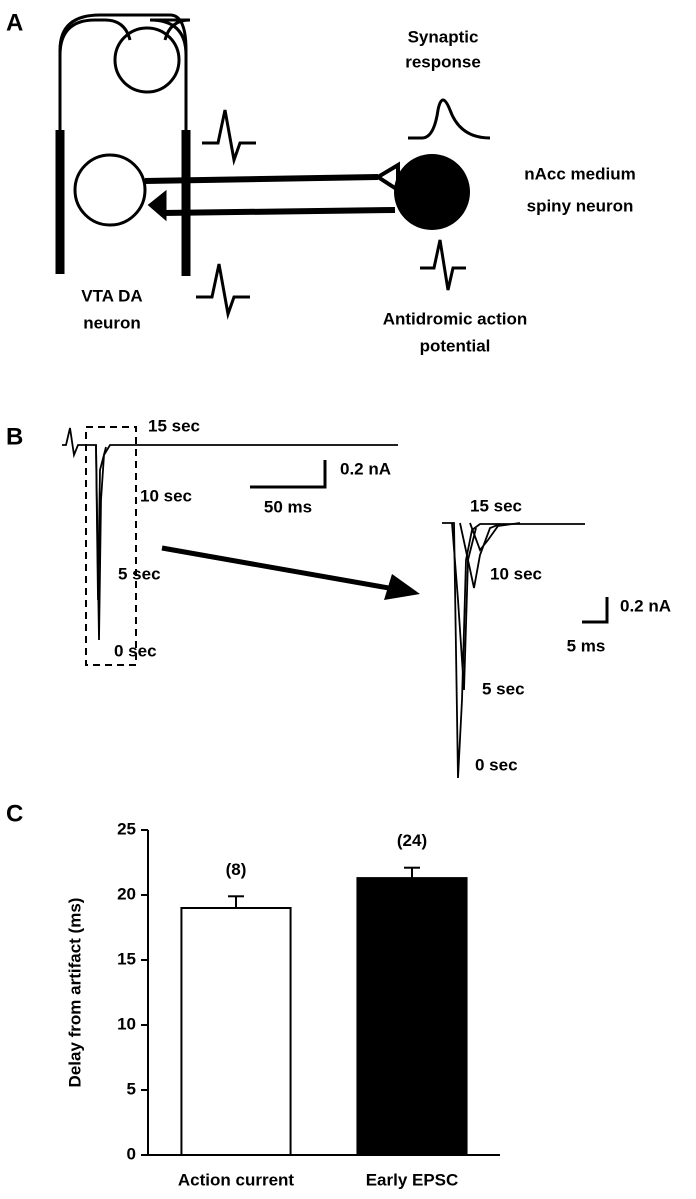 The height and width of the screenshot is (1199, 696). What do you see at coordinates (288, 506) in the screenshot?
I see `scale-label: 50 ms` at bounding box center [288, 506].